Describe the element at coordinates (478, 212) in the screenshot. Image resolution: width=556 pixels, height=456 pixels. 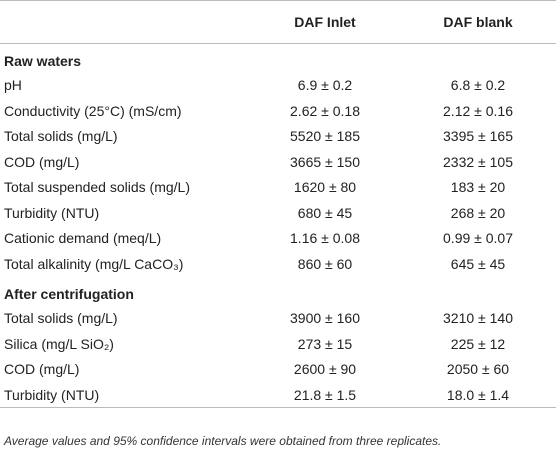
I see `cell-value: 268 ± 20` at that location.